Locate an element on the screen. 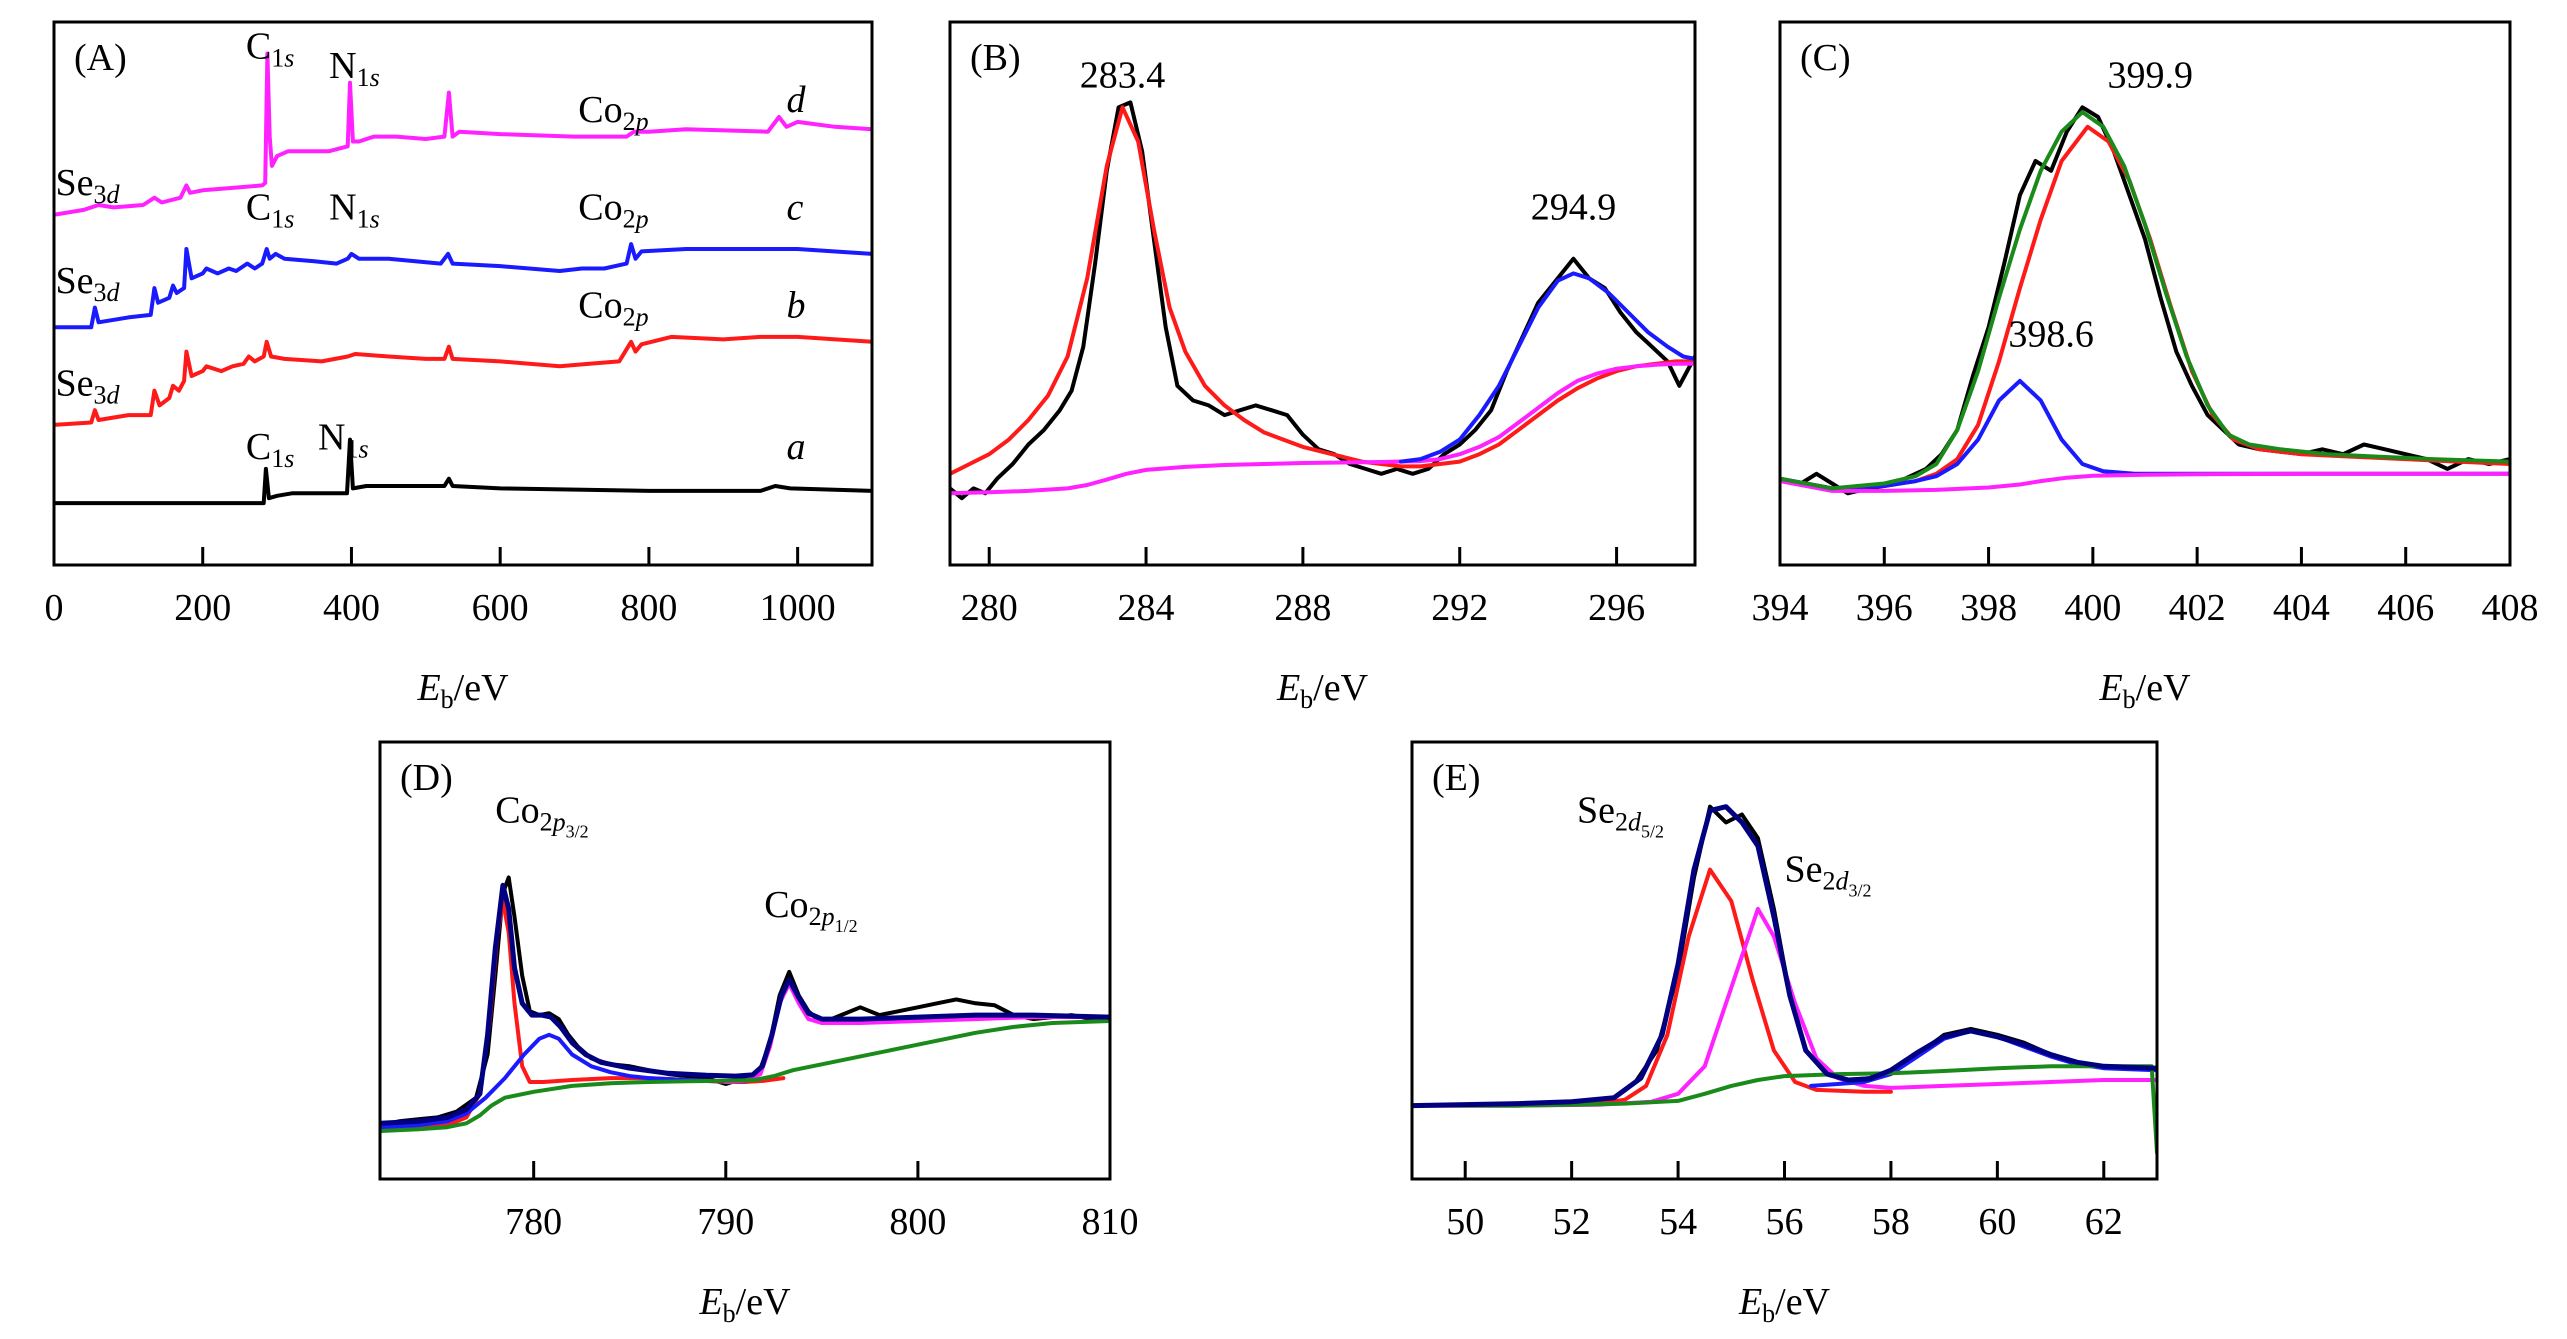 The height and width of the screenshot is (1339, 2567). panel-label: (D) is located at coordinates (426, 778).